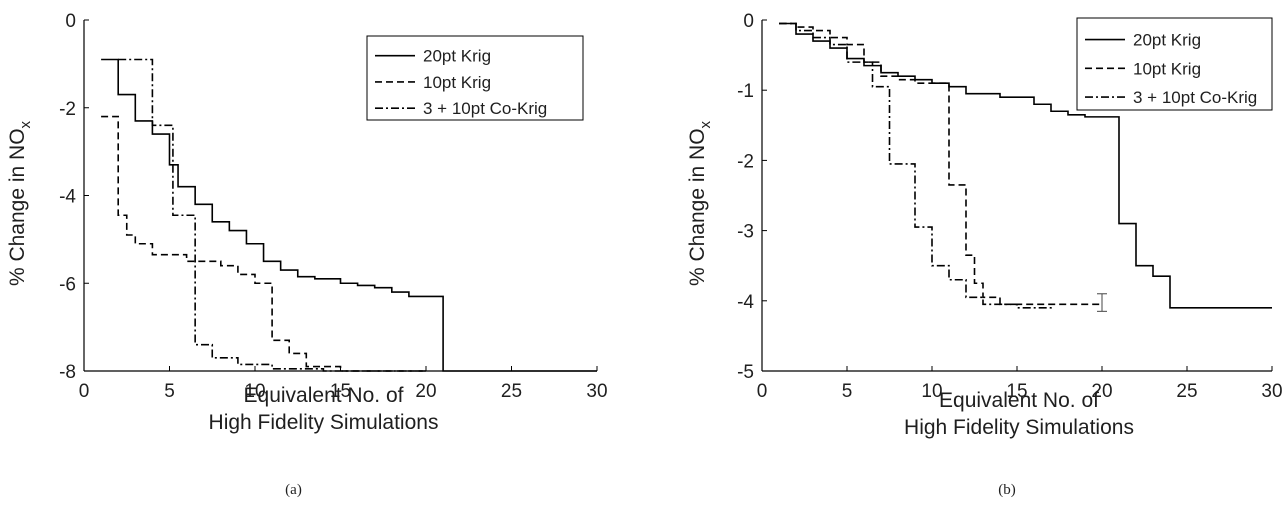 Image resolution: width=1286 pixels, height=510 pixels. I want to click on y-tick-label: -1, so click(745, 91).